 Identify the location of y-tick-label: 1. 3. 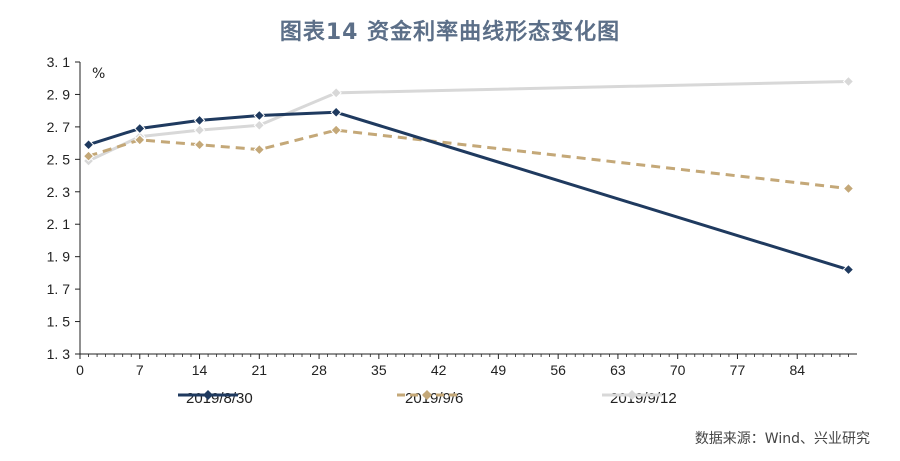
(59, 354).